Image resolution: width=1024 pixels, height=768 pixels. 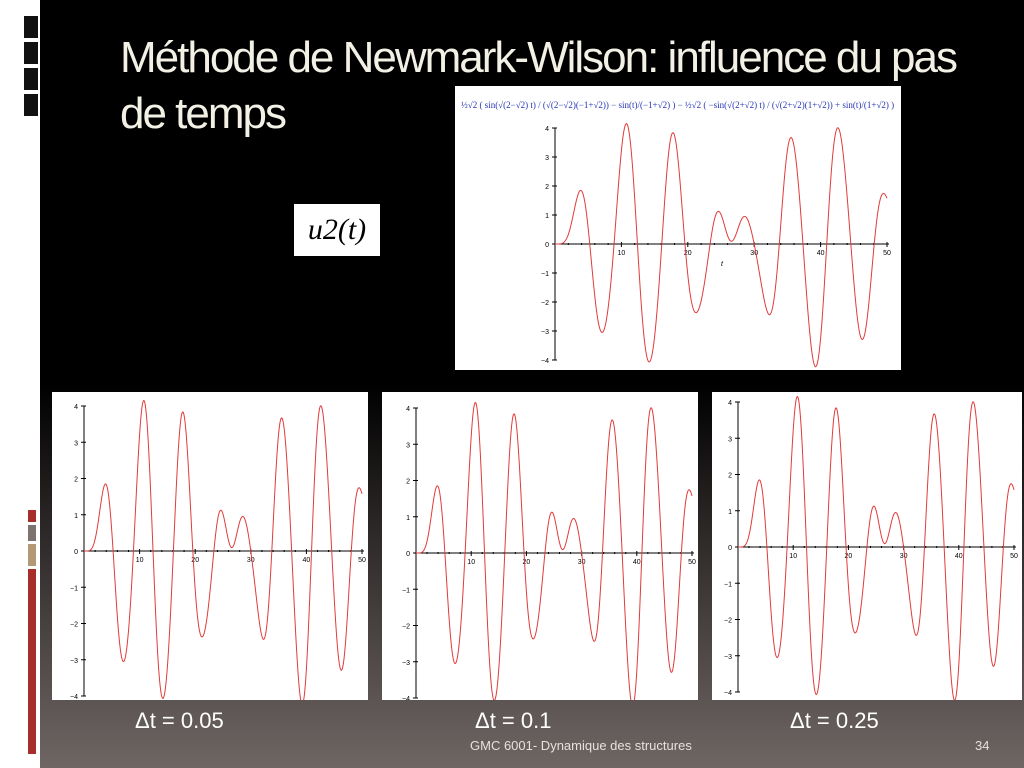 I want to click on plot-dt-01: −4 −3 −2 −1 0 1 2 3 4 10 20 30 40 50, so click(x=540, y=549).